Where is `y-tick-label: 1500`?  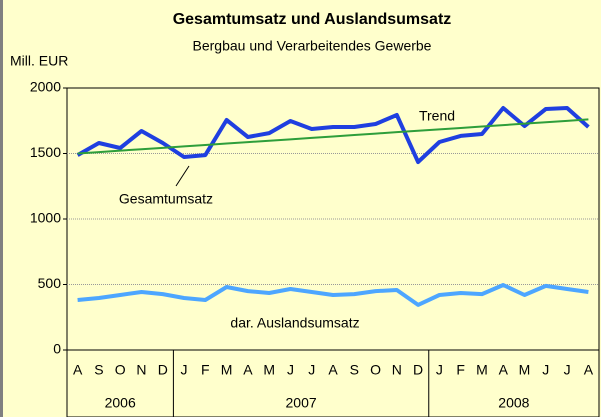 y-tick-label: 1500 is located at coordinates (45, 152).